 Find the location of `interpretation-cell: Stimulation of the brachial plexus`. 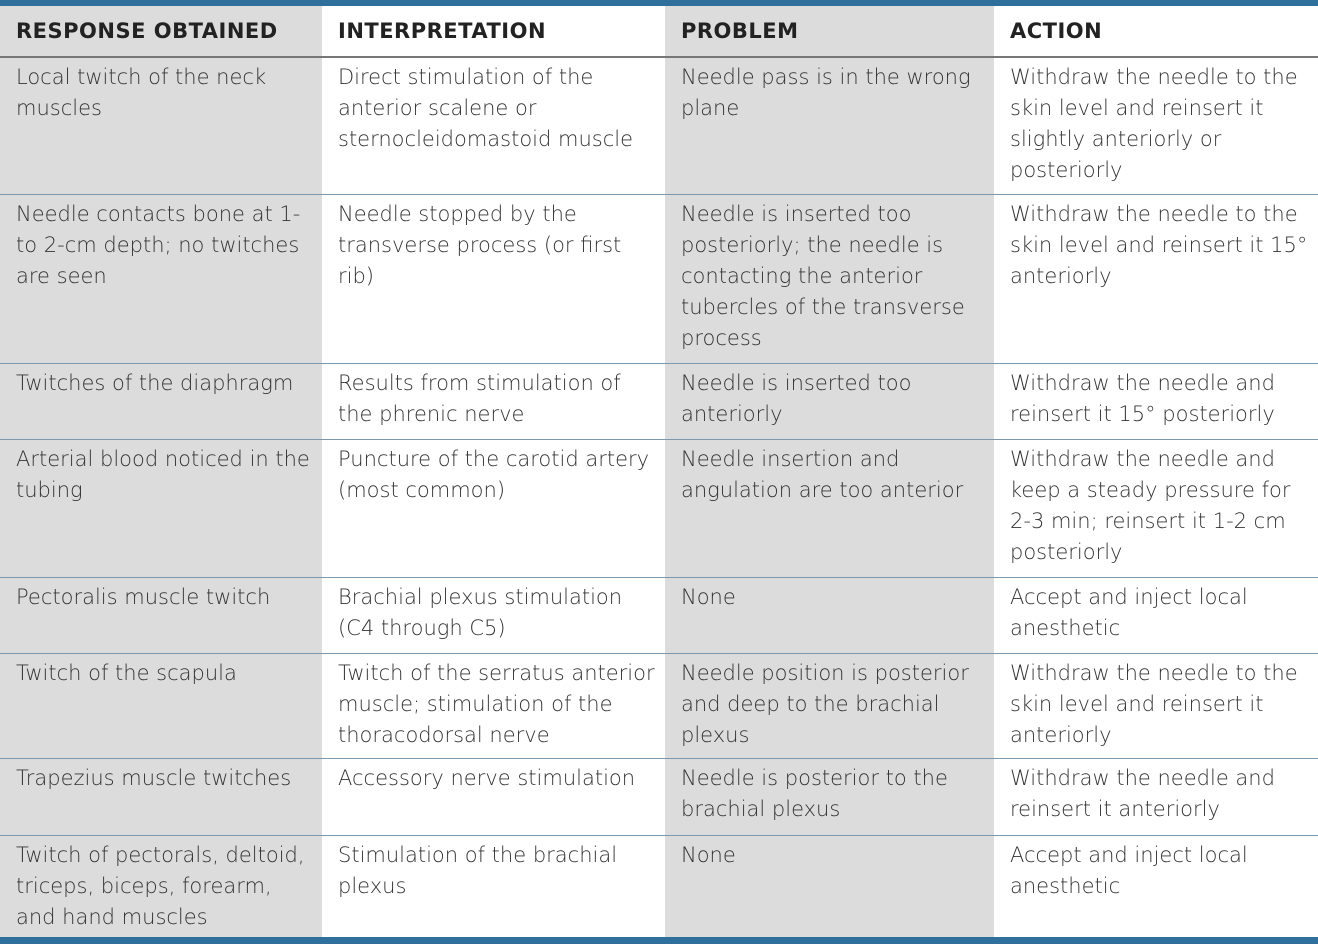

interpretation-cell: Stimulation of the brachial plexus is located at coordinates (493, 888).